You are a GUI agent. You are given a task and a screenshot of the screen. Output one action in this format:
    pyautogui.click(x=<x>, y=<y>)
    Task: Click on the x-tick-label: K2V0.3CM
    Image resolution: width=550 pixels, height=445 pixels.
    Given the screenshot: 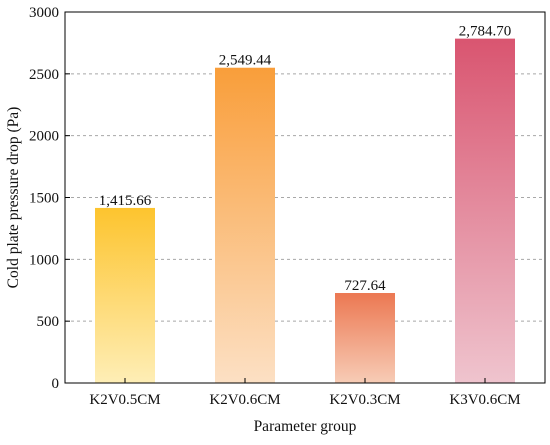 What is the action you would take?
    pyautogui.click(x=364, y=400)
    